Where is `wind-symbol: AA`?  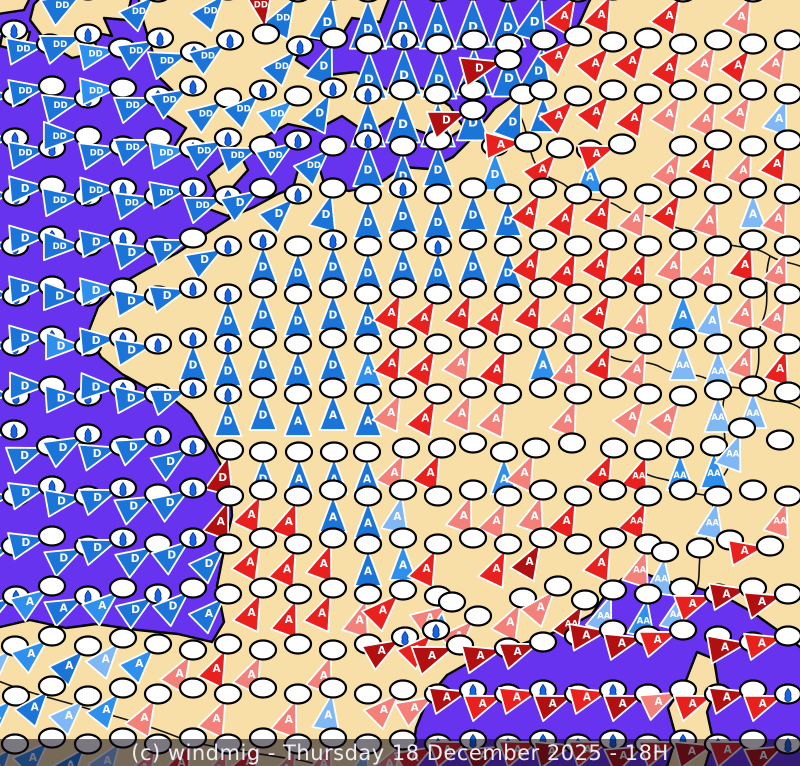 wind-symbol: AA is located at coordinates (641, 467).